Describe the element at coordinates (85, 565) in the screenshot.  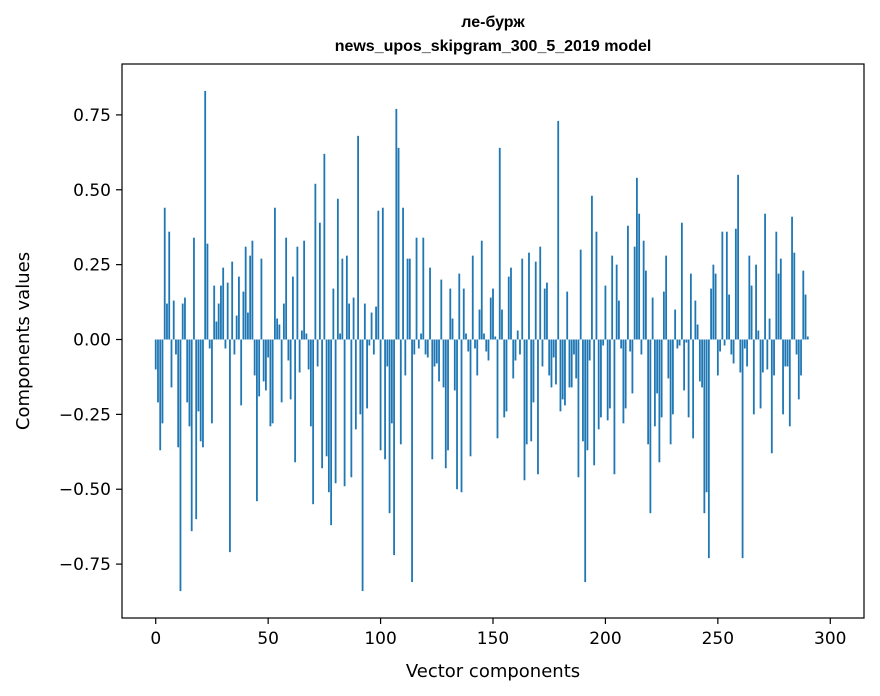
I see `y-tick-label: −0.75` at that location.